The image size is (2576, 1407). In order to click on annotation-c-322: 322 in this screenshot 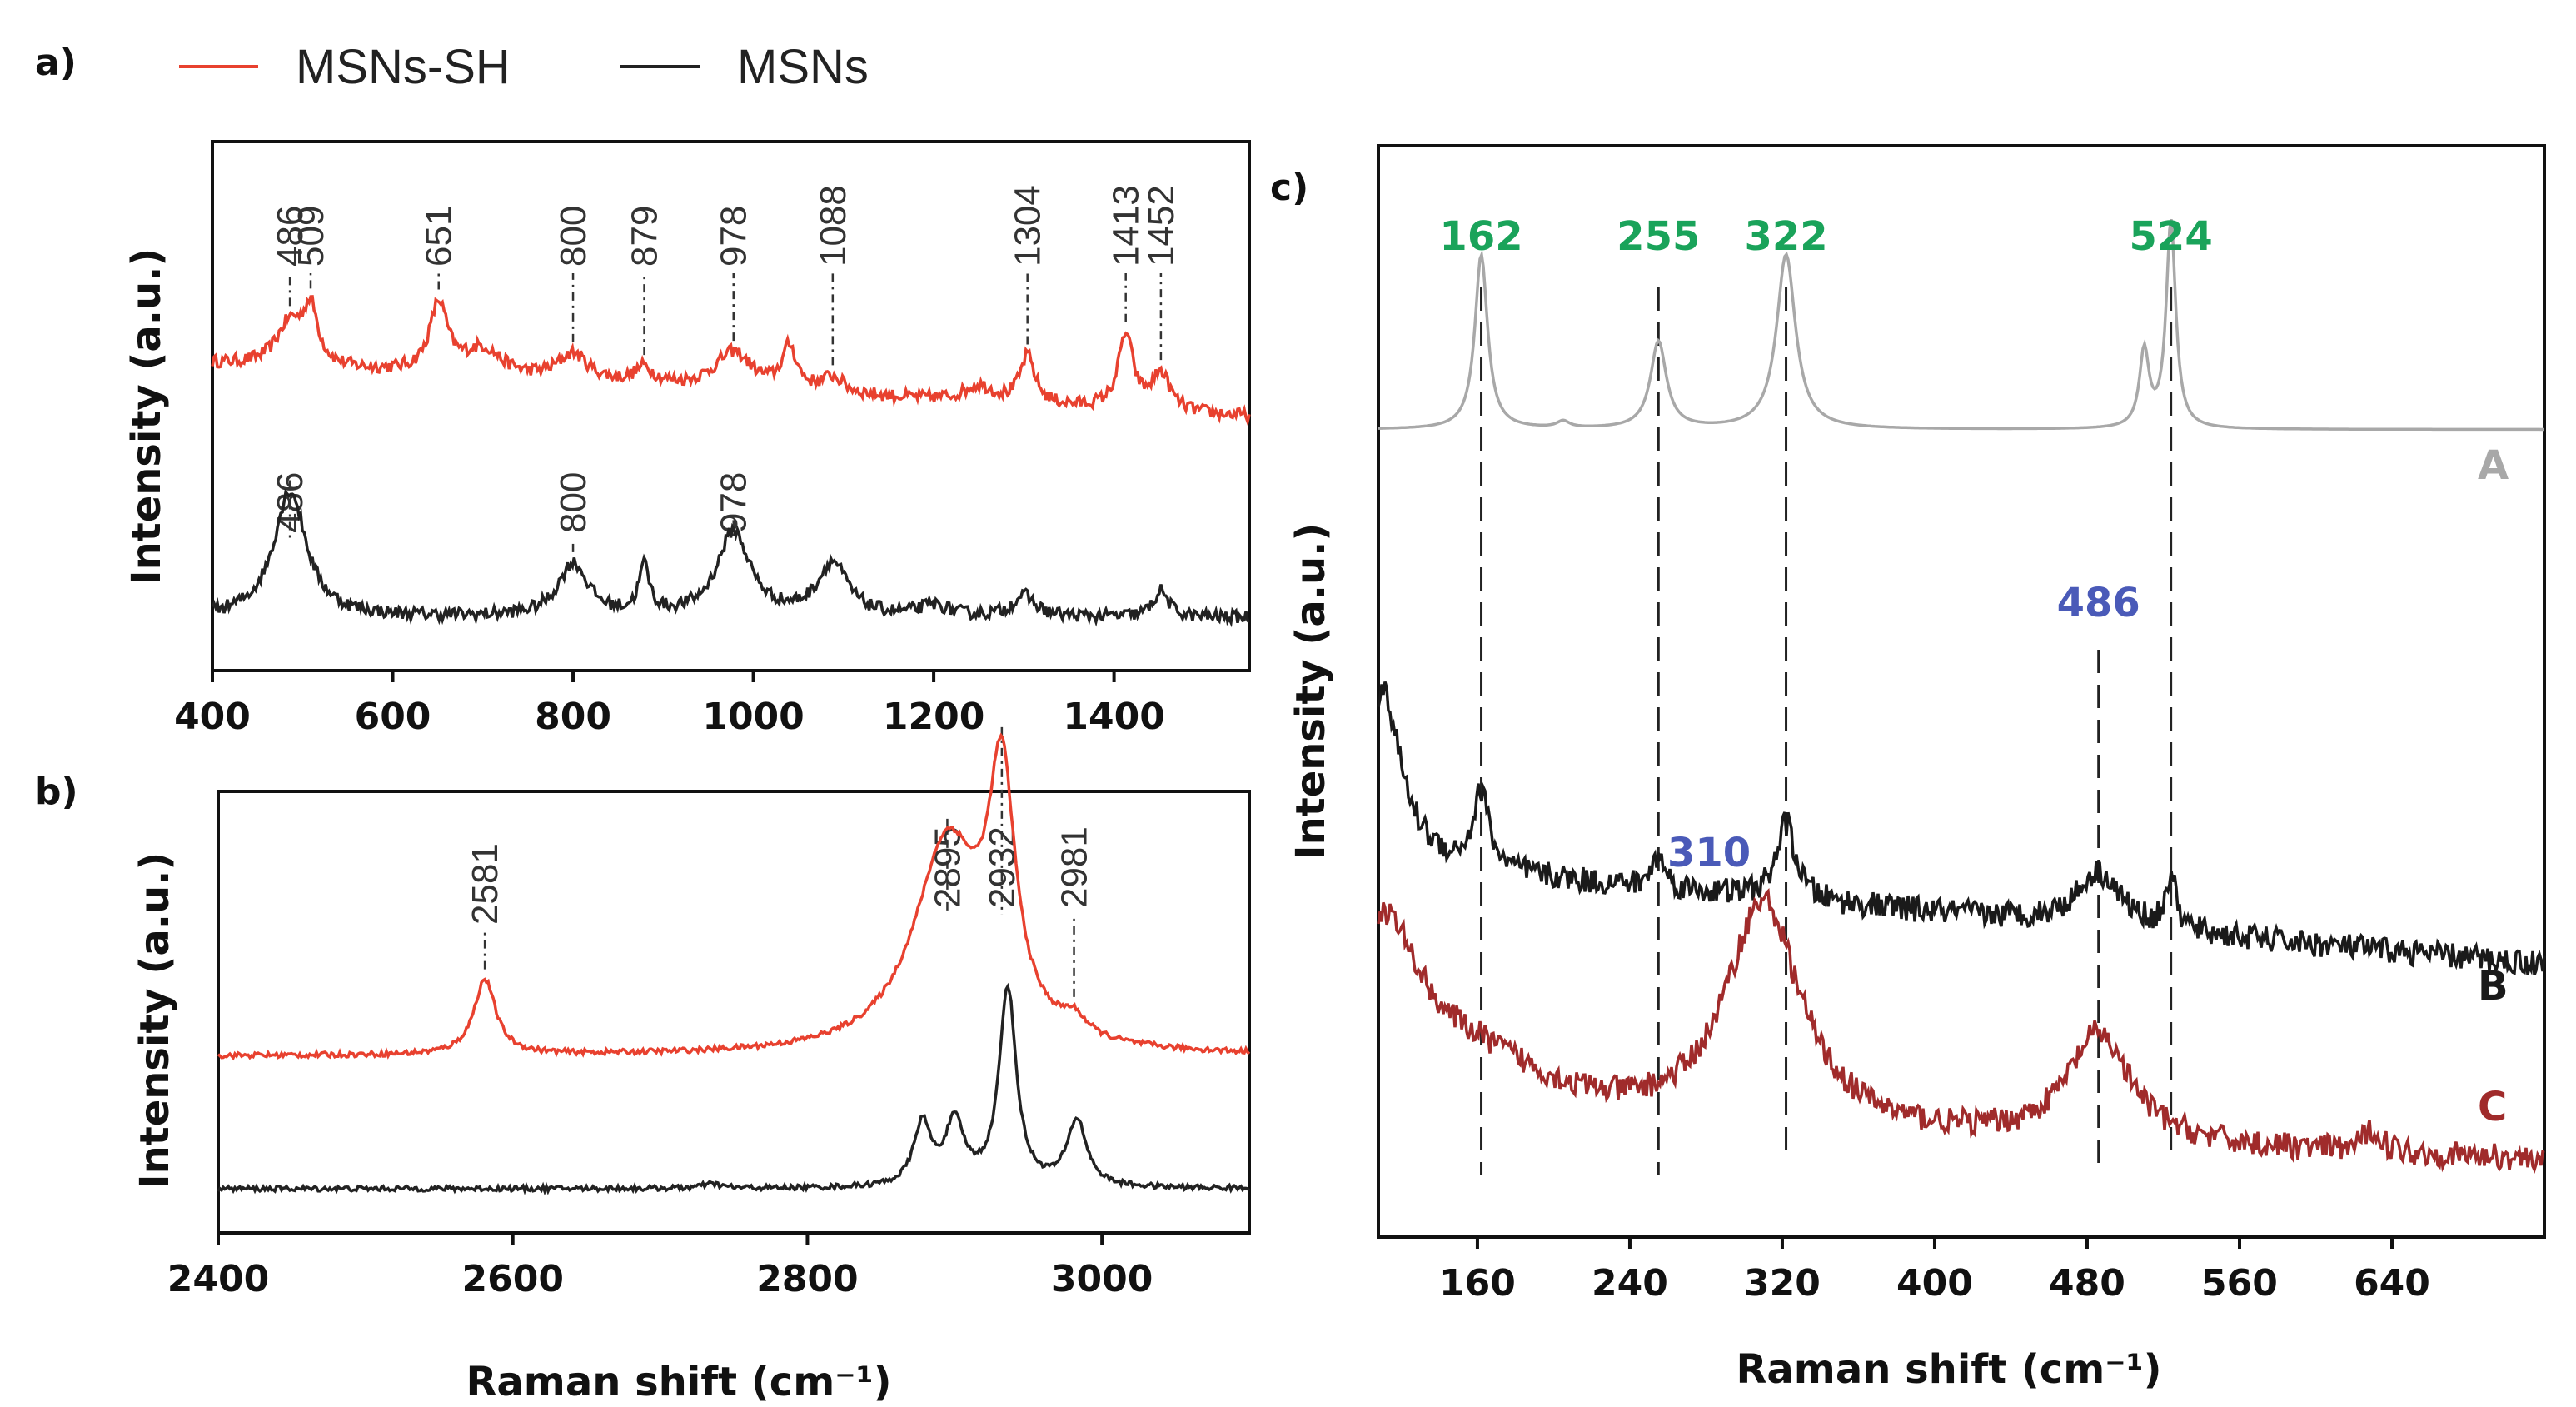, I will do `click(1785, 236)`.